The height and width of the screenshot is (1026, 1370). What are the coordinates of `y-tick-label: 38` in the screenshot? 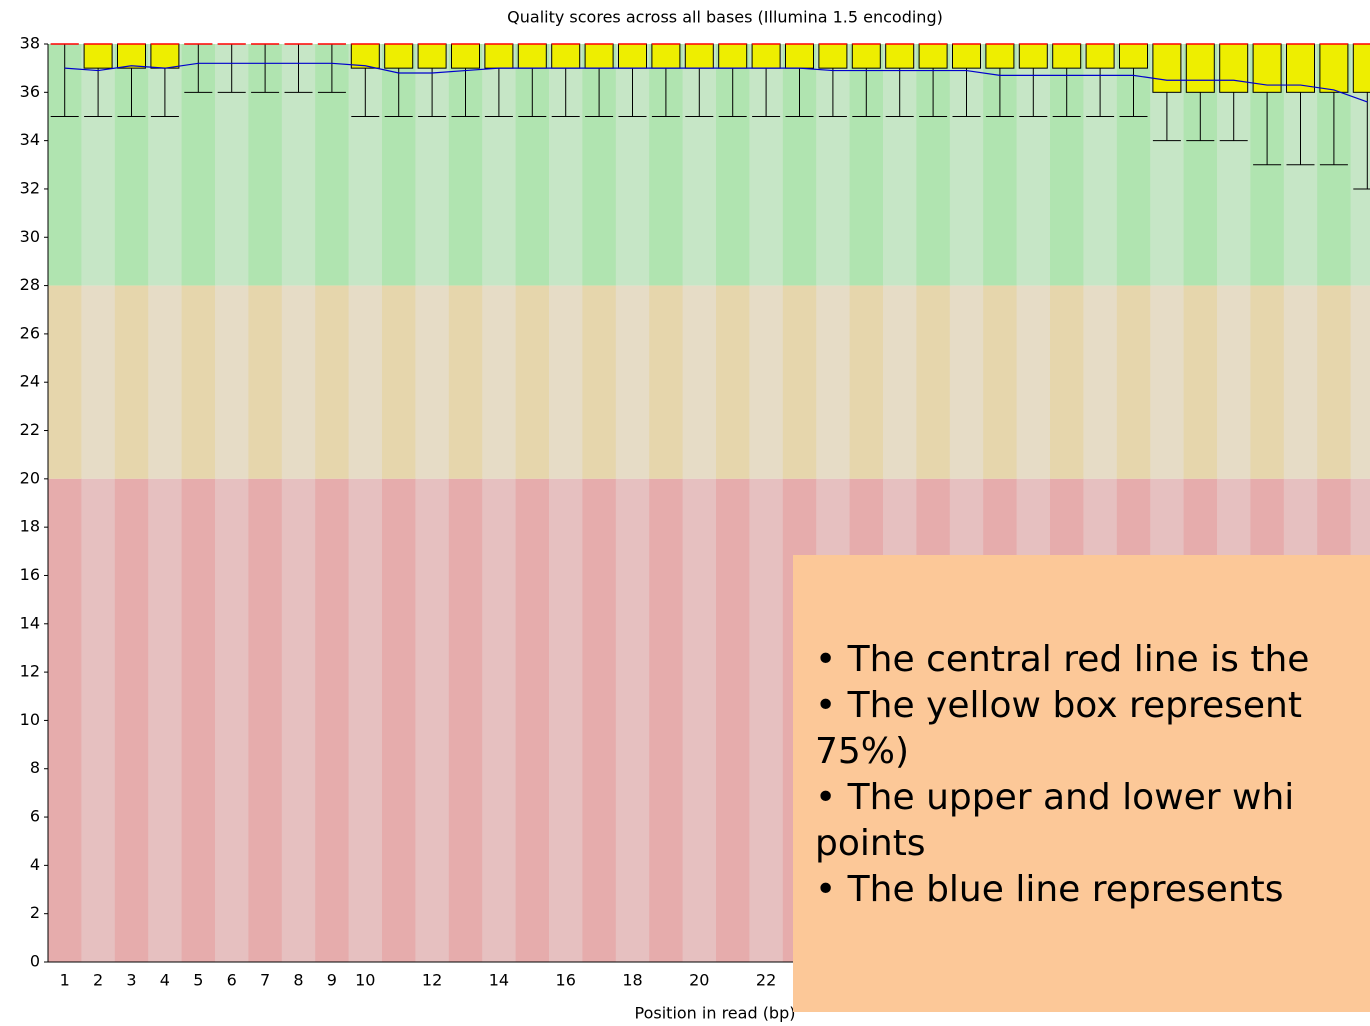 It's located at (30, 43).